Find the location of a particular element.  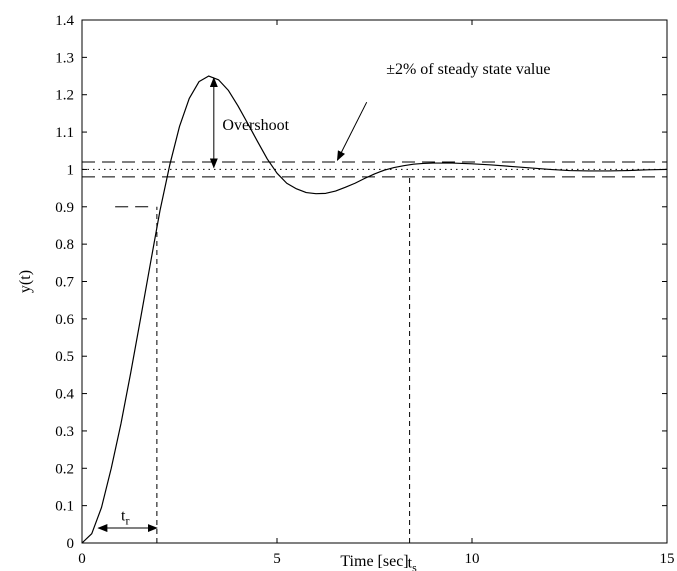

y-tick-label: 0.8 is located at coordinates (64, 245).